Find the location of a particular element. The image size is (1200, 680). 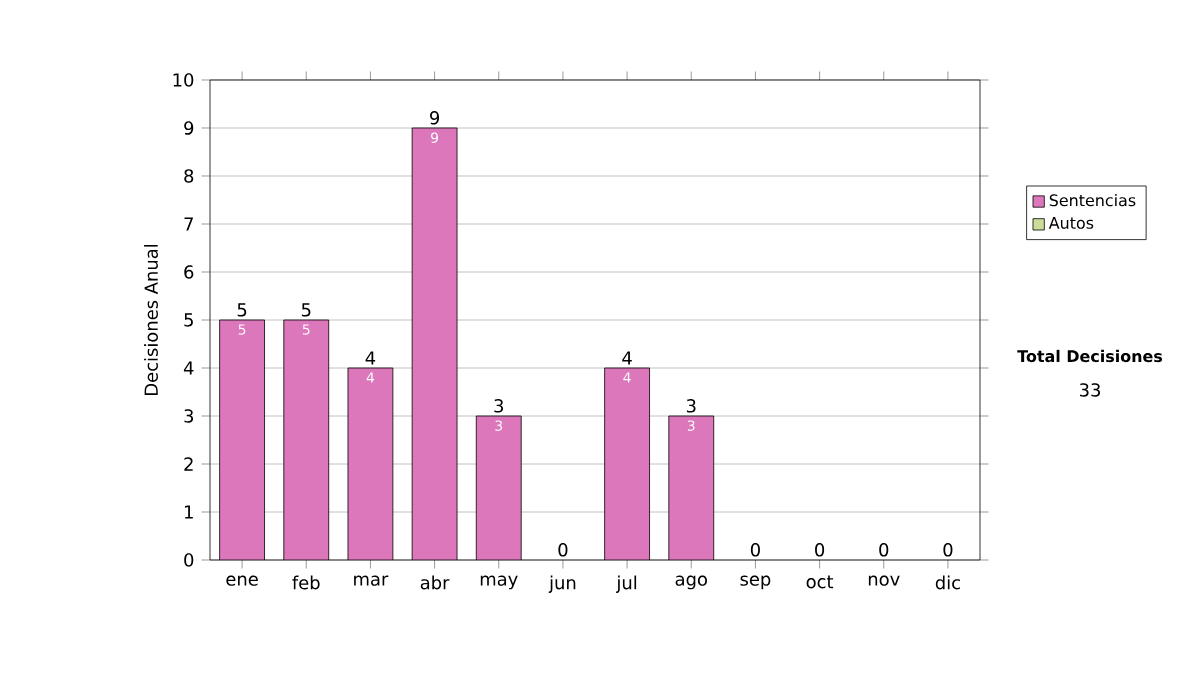

y-tick-label: 2 is located at coordinates (188, 464).